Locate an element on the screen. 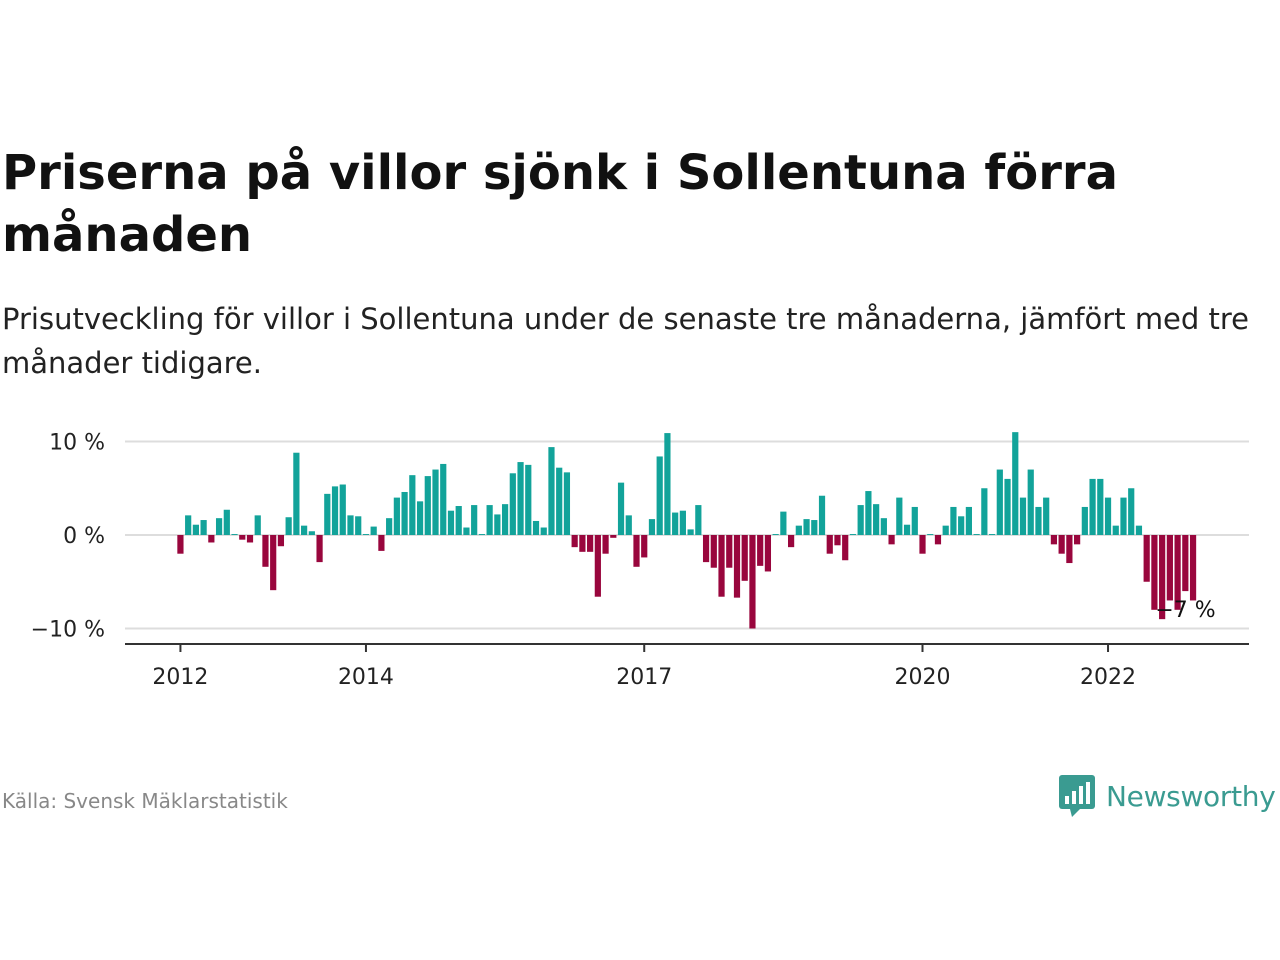 The height and width of the screenshot is (960, 1280). newsworthy-logo-icon is located at coordinates (1077, 796).